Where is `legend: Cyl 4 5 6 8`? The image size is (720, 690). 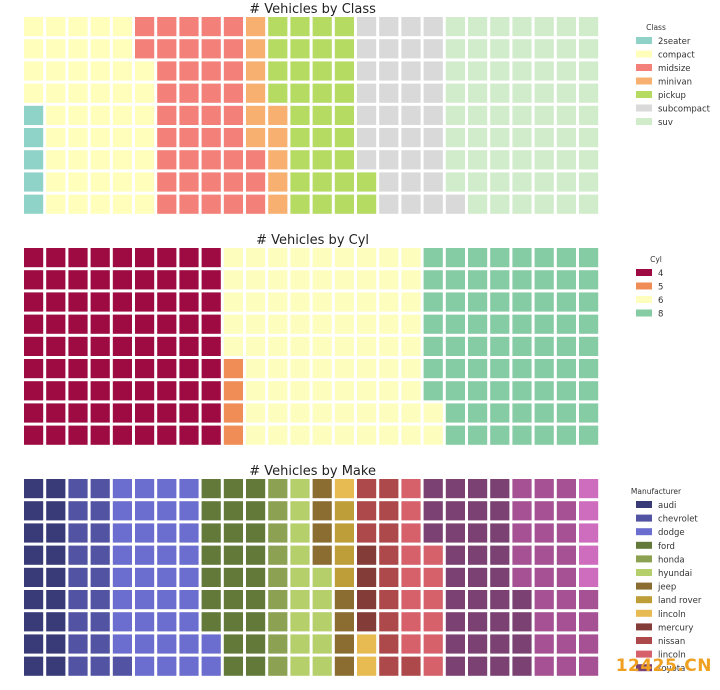 legend: Cyl 4 5 6 8 is located at coordinates (649, 287).